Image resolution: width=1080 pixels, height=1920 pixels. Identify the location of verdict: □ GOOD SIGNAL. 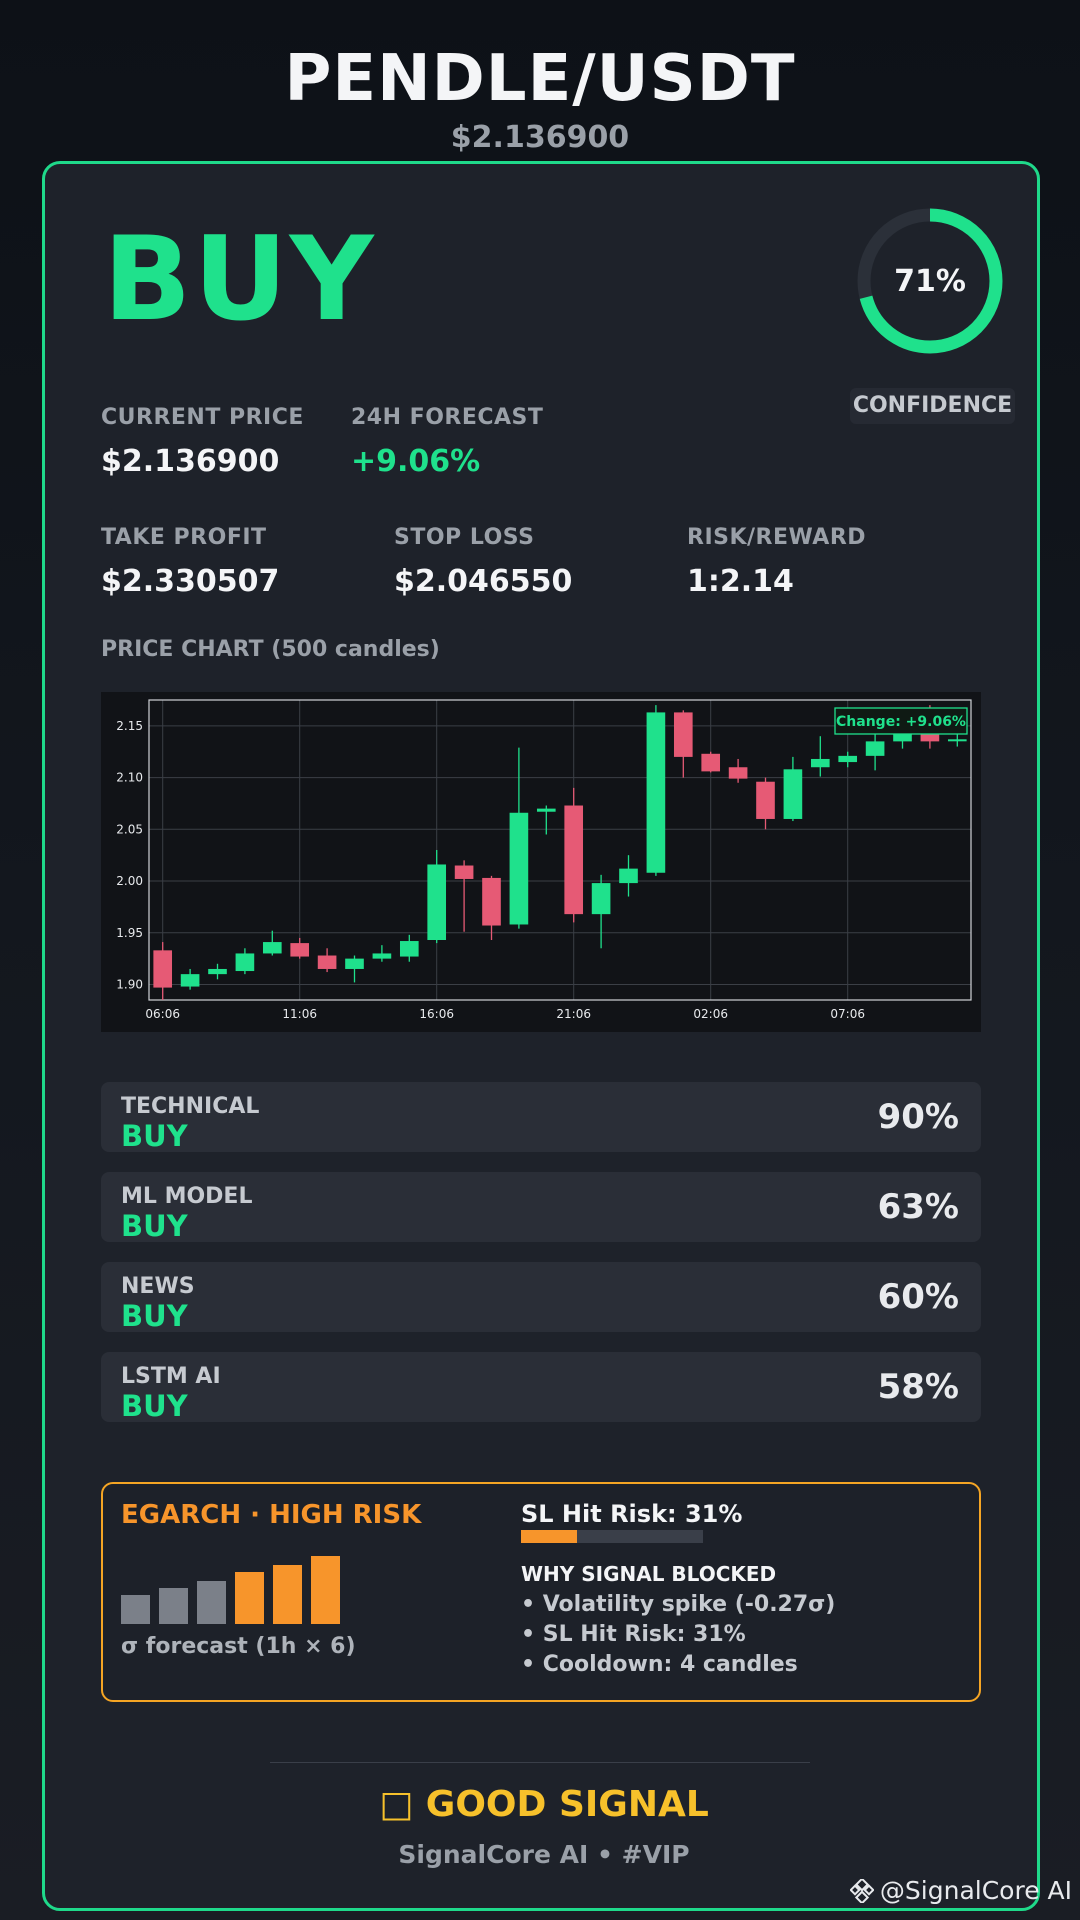
(544, 1804).